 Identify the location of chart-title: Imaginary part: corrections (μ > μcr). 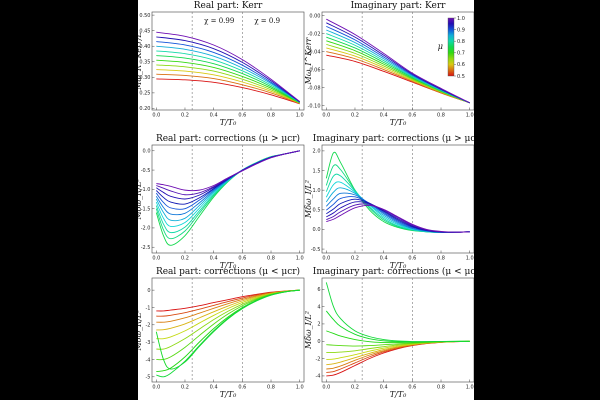
(393, 138).